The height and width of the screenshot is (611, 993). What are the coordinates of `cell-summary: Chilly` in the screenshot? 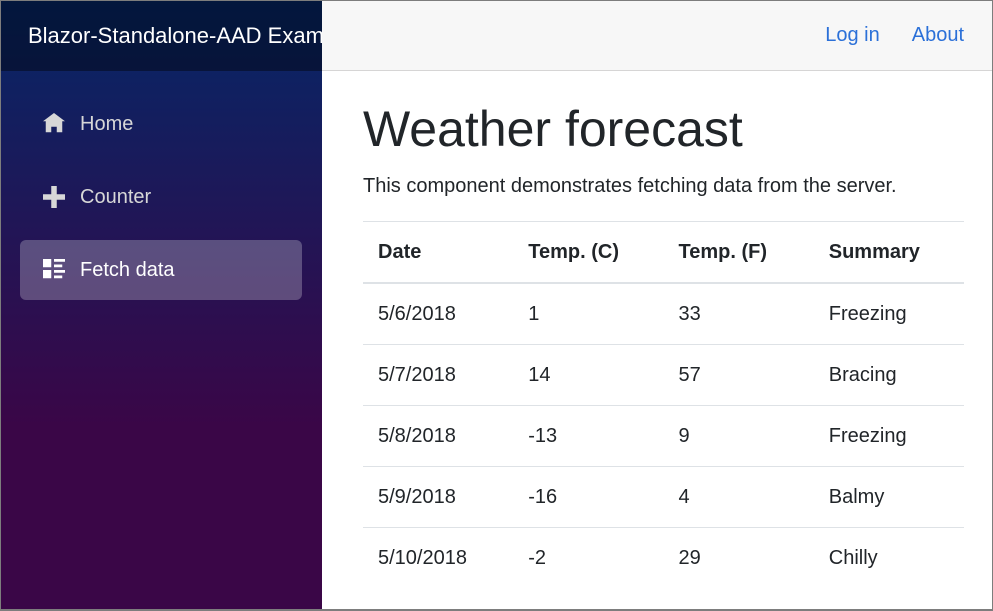 It's located at (888, 557).